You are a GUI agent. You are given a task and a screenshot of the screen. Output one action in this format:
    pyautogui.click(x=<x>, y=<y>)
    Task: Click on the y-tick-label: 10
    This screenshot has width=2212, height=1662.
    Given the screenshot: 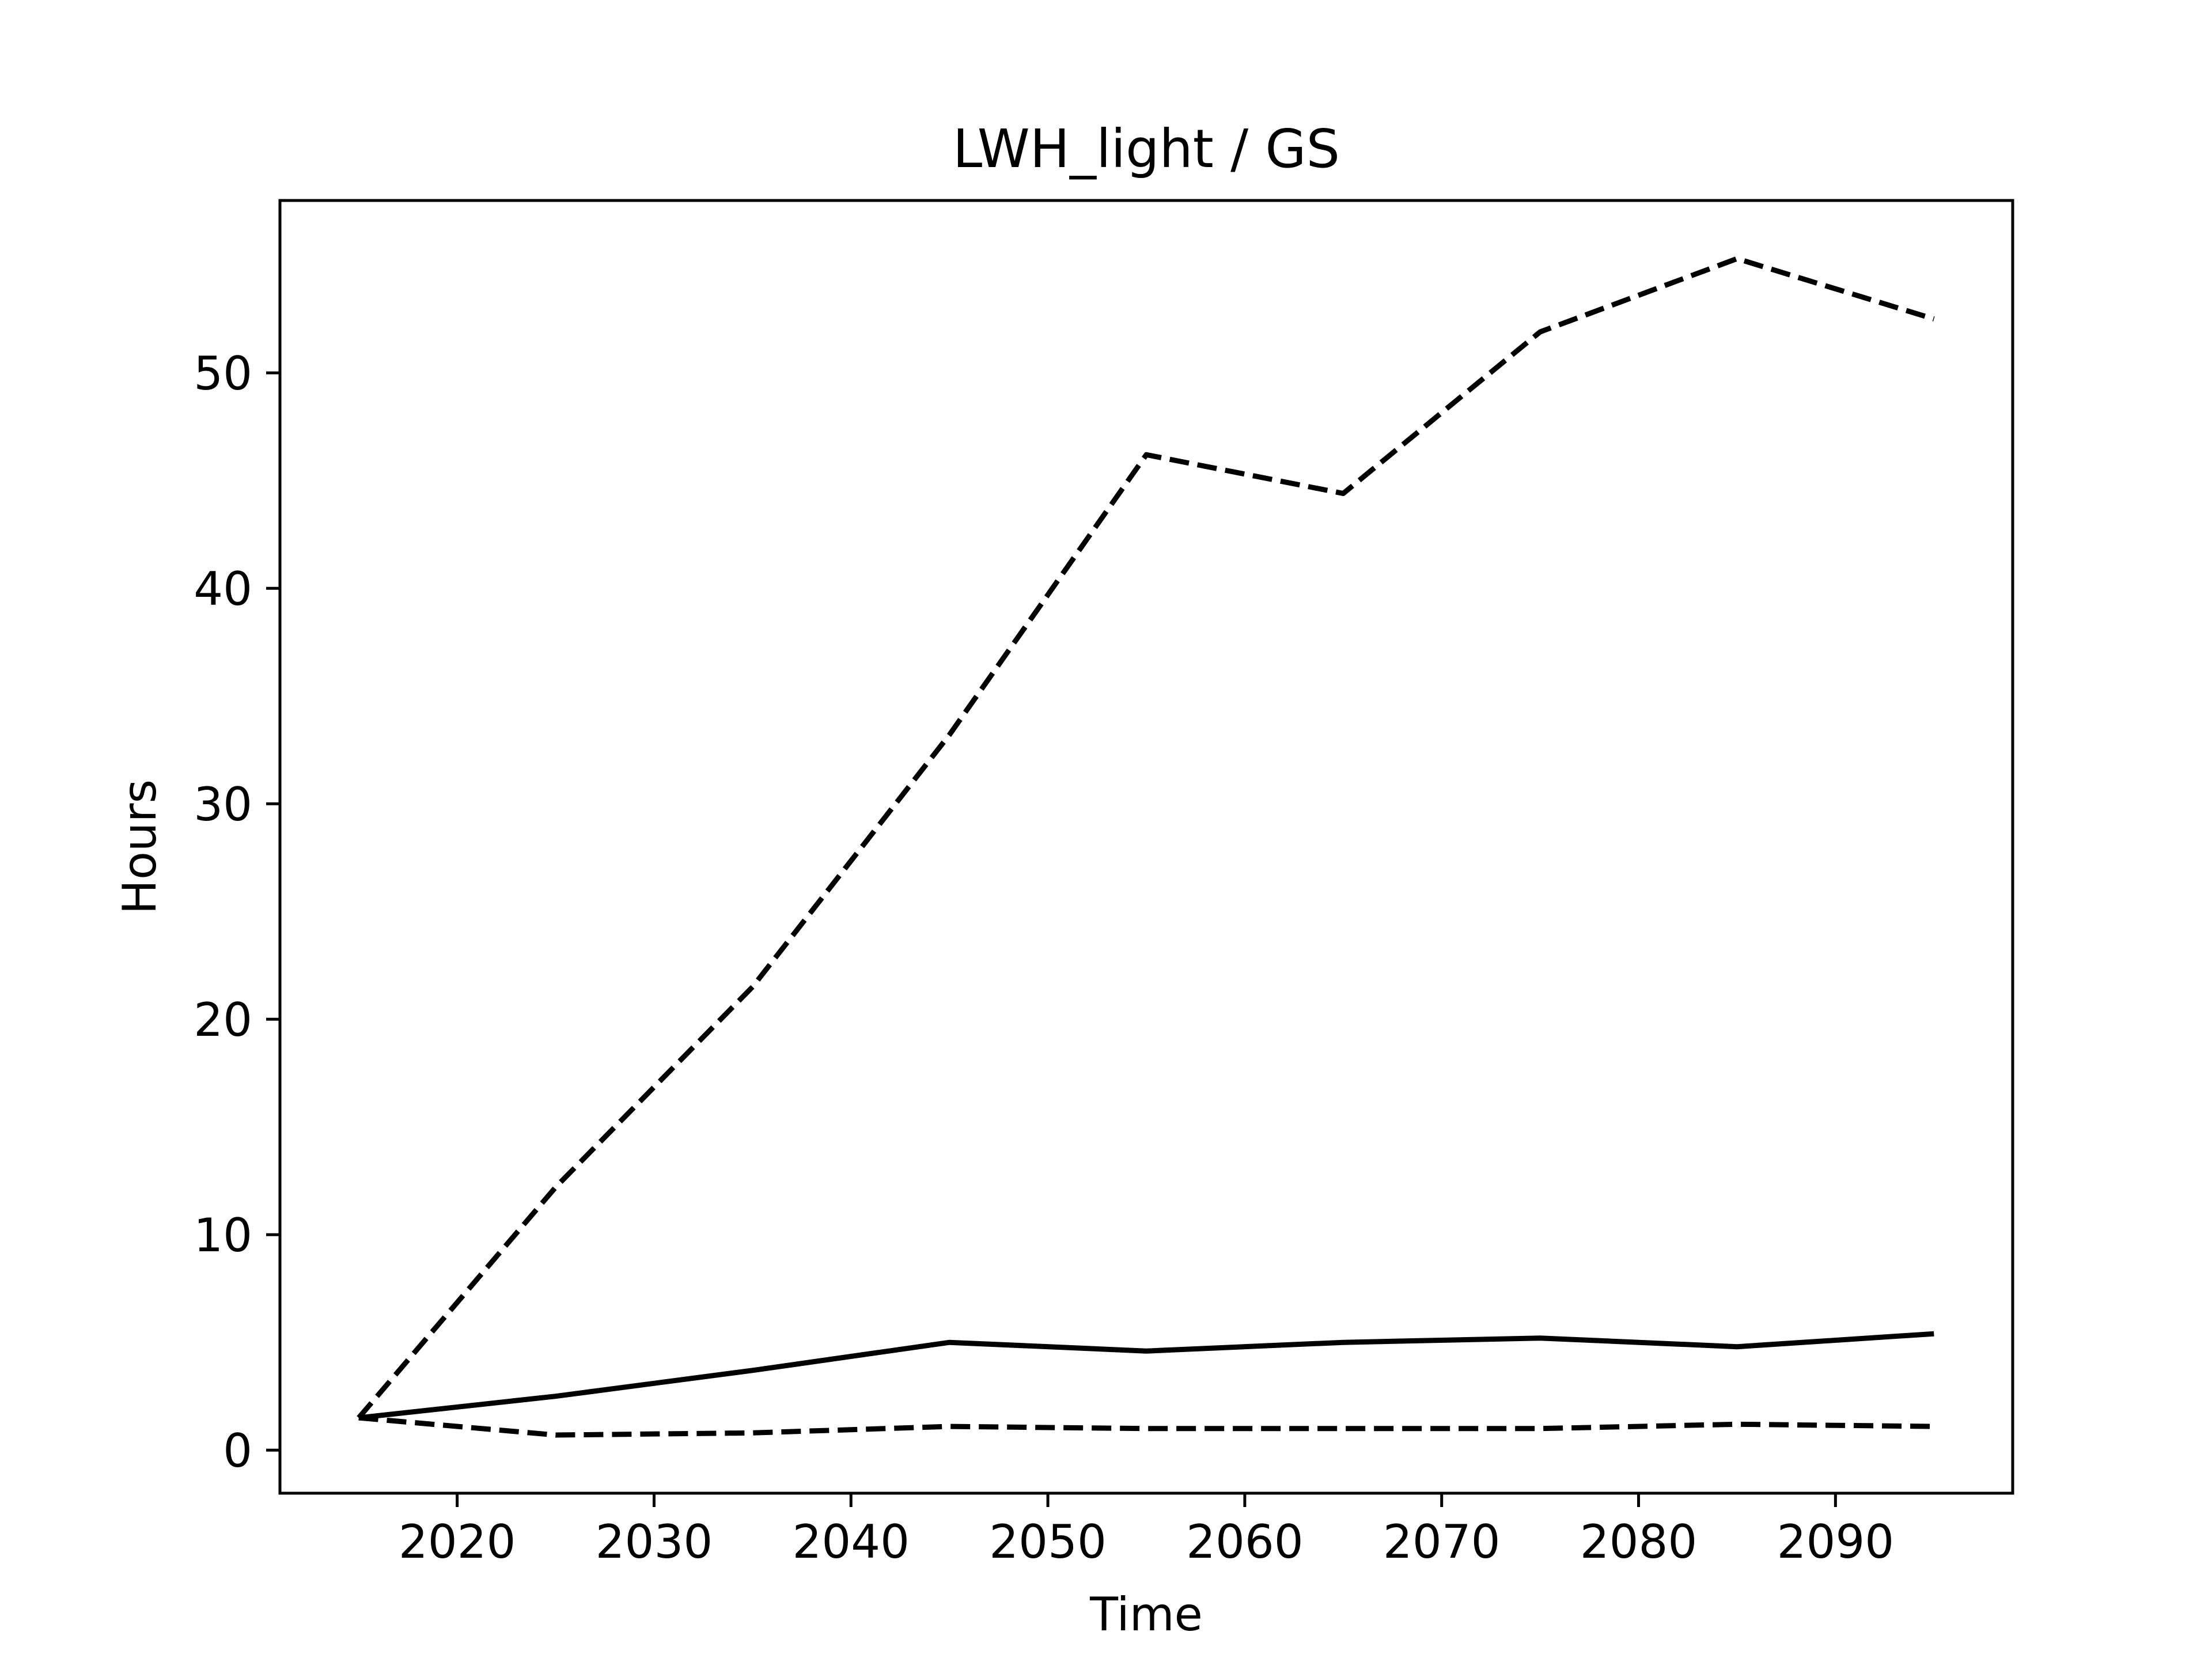 What is the action you would take?
    pyautogui.click(x=223, y=1235)
    